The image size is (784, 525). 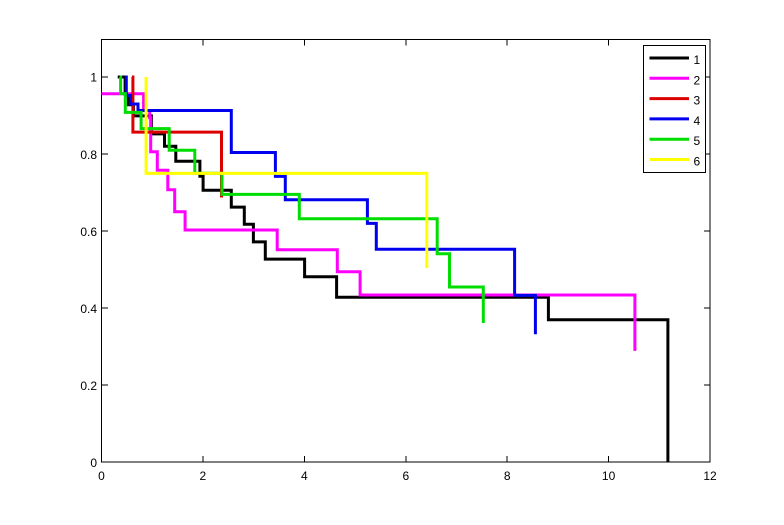 I want to click on svg-text: 10, so click(x=609, y=476).